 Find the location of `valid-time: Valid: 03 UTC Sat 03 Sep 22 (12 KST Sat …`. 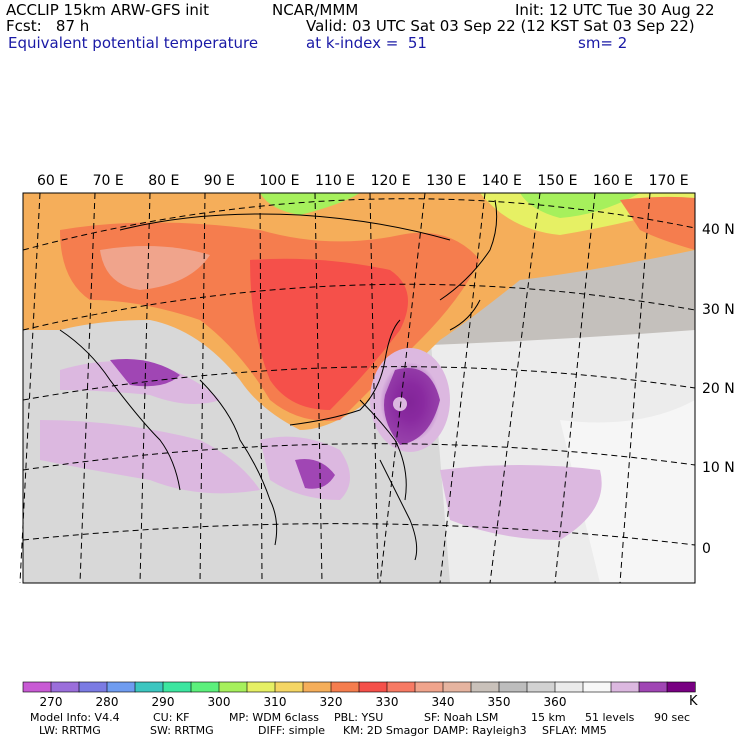

valid-time: Valid: 03 UTC Sat 03 Sep 22 (12 KST Sat … is located at coordinates (500, 26).